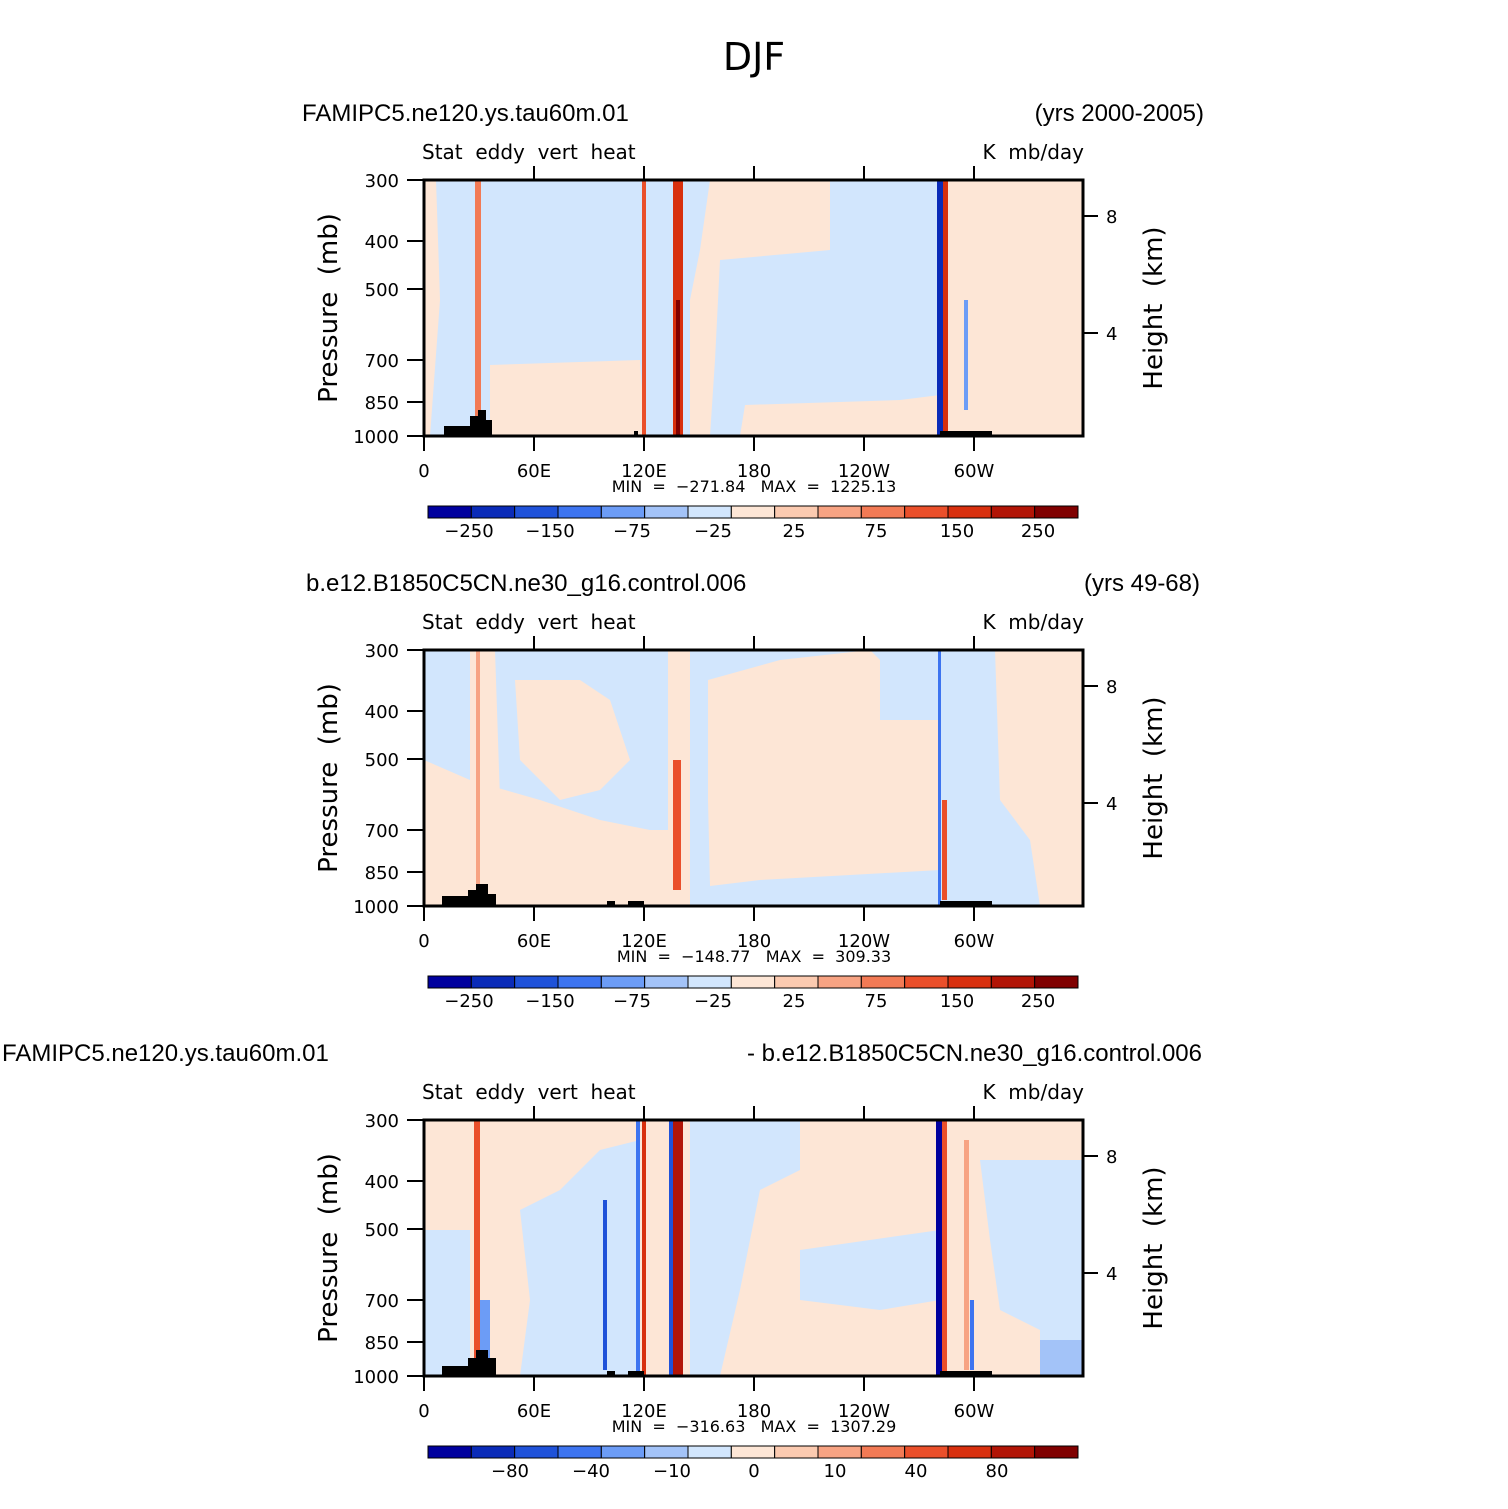  I want to click on panel-1-ytick-label-400: 400, so click(382, 242).